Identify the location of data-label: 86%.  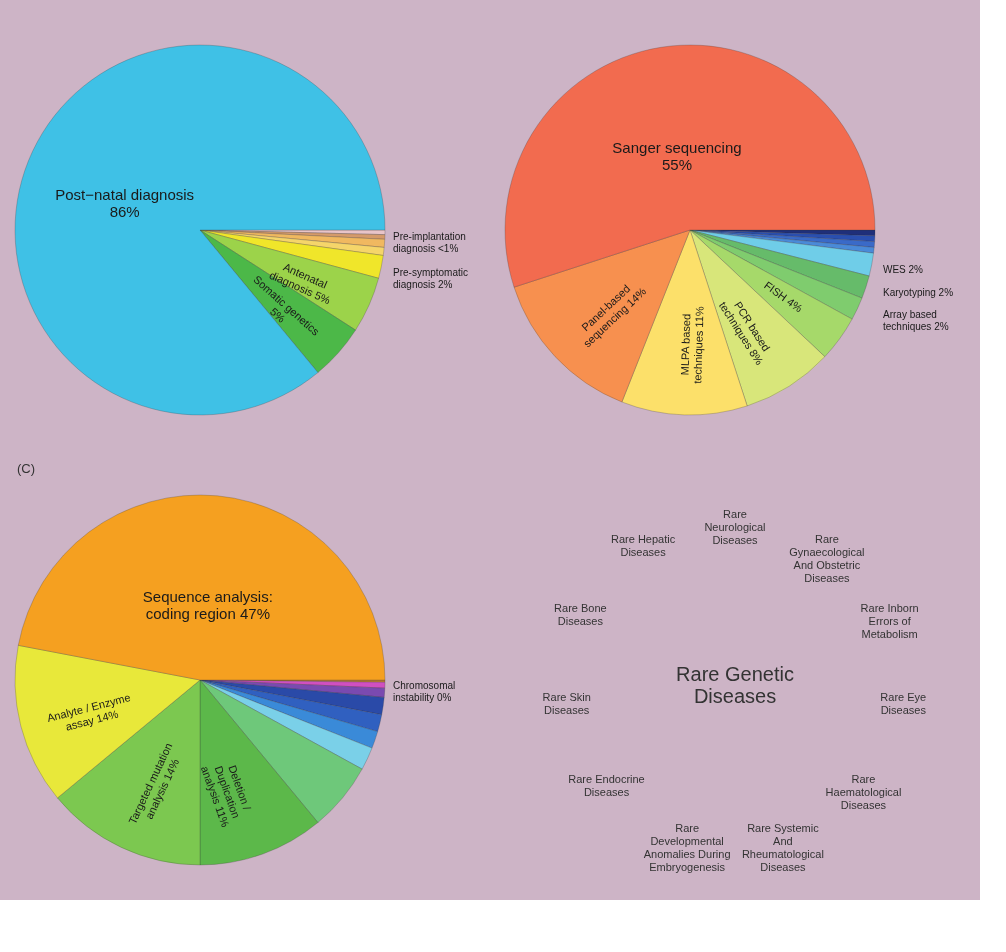
(124, 211).